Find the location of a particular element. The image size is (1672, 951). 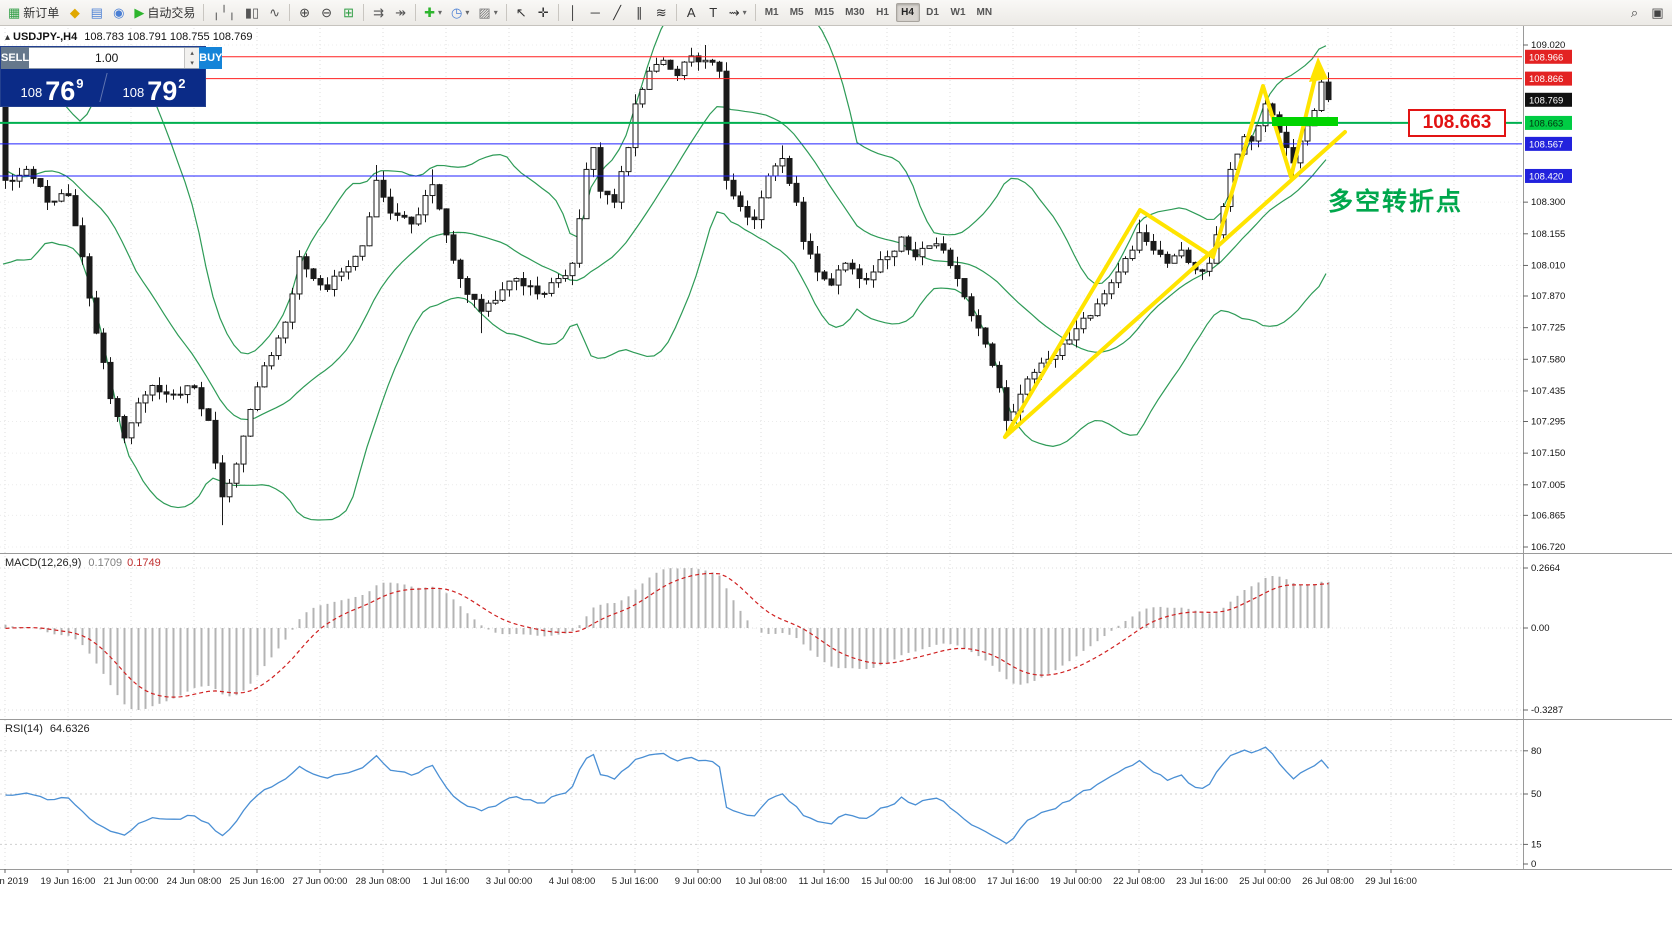

new-order-button-label: 新订单 is located at coordinates (41, 13).